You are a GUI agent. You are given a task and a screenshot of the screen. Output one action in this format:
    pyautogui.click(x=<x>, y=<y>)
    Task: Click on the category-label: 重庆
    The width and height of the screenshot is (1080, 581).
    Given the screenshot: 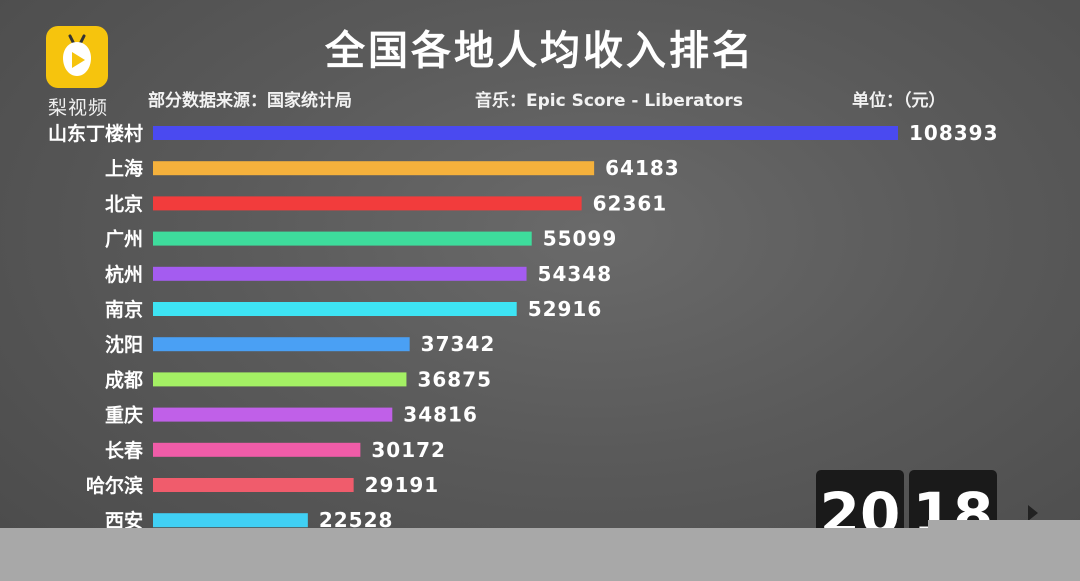 What is the action you would take?
    pyautogui.click(x=124, y=415)
    